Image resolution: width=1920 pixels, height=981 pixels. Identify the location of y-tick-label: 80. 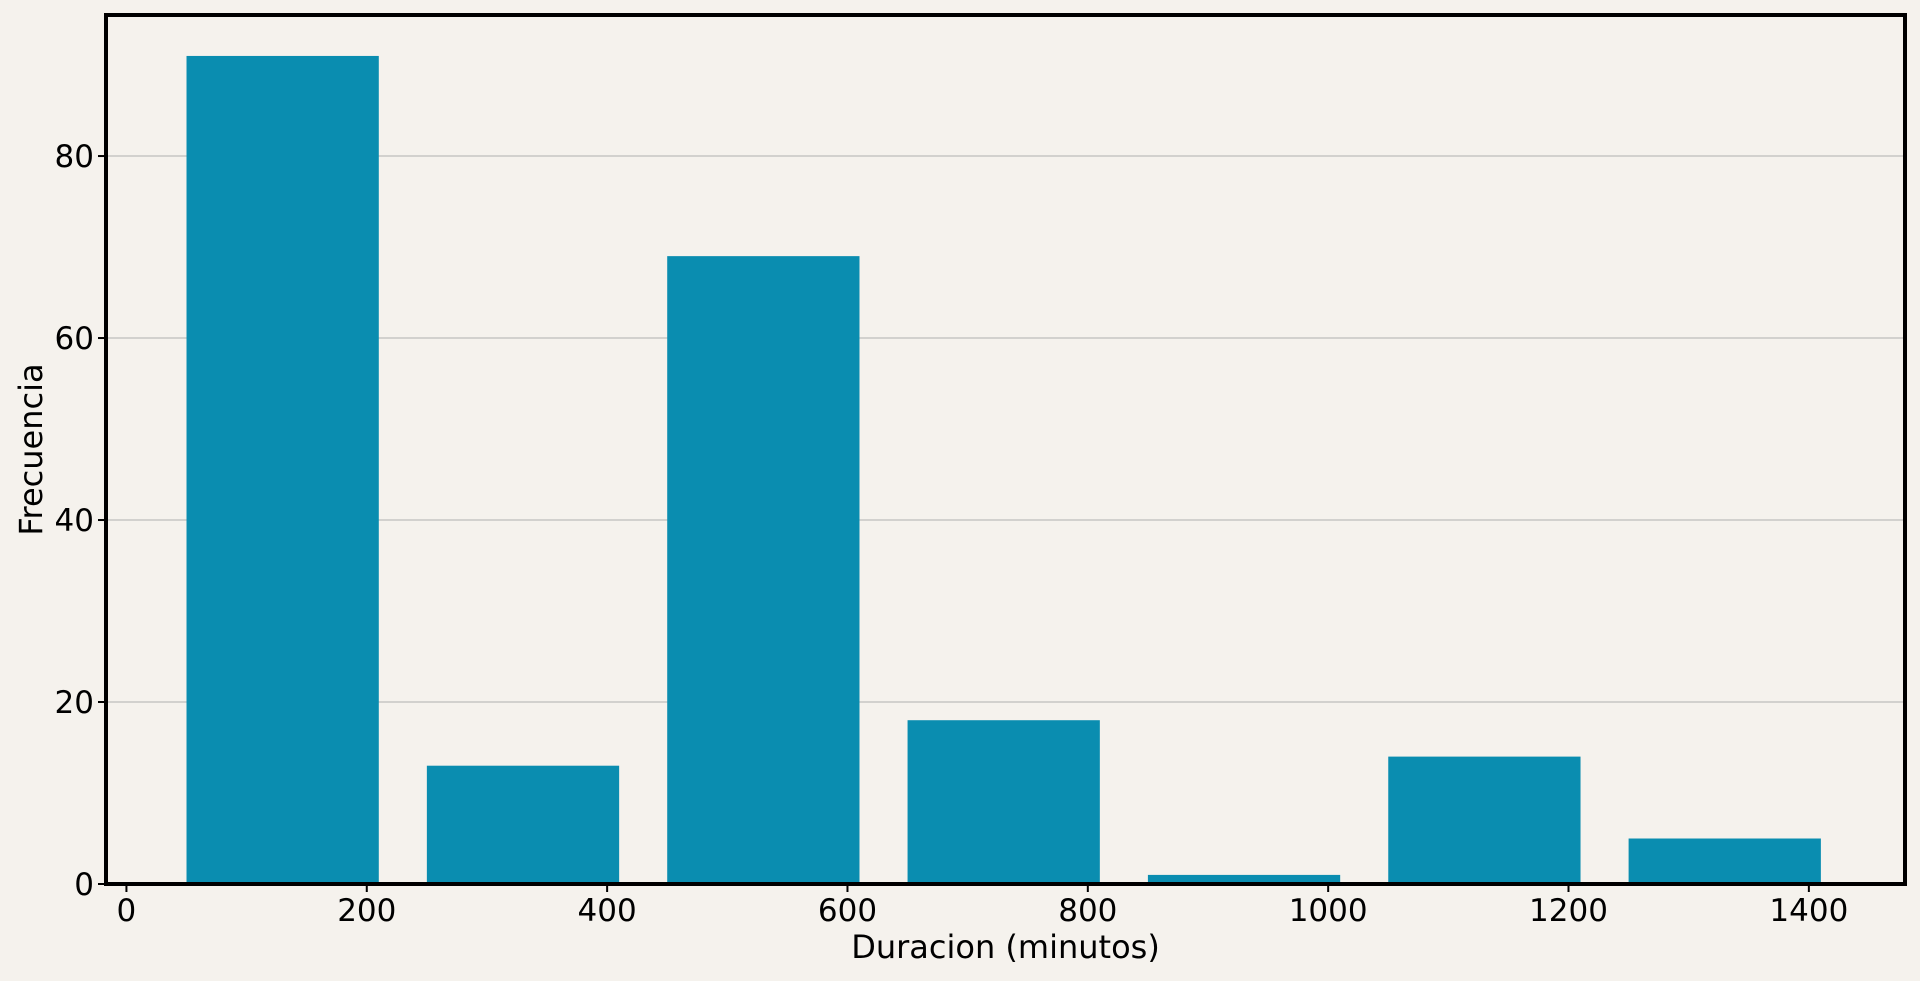
(74, 157).